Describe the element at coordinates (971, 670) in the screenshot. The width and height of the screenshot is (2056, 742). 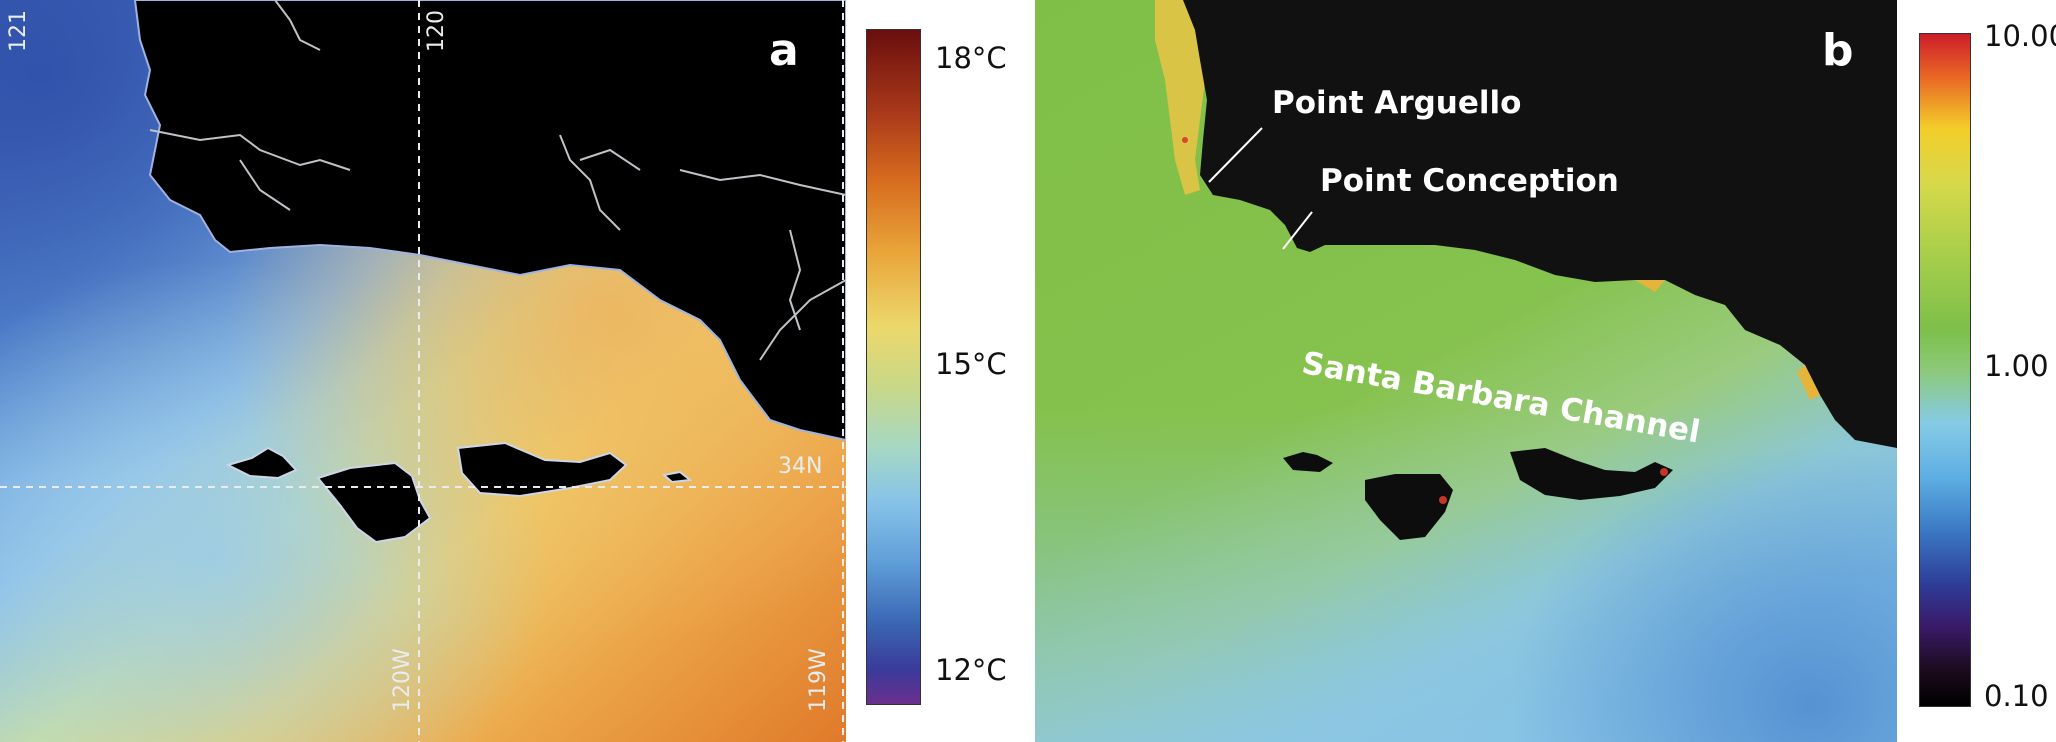
I see `colorbar-a-tick-min: 12°C` at that location.